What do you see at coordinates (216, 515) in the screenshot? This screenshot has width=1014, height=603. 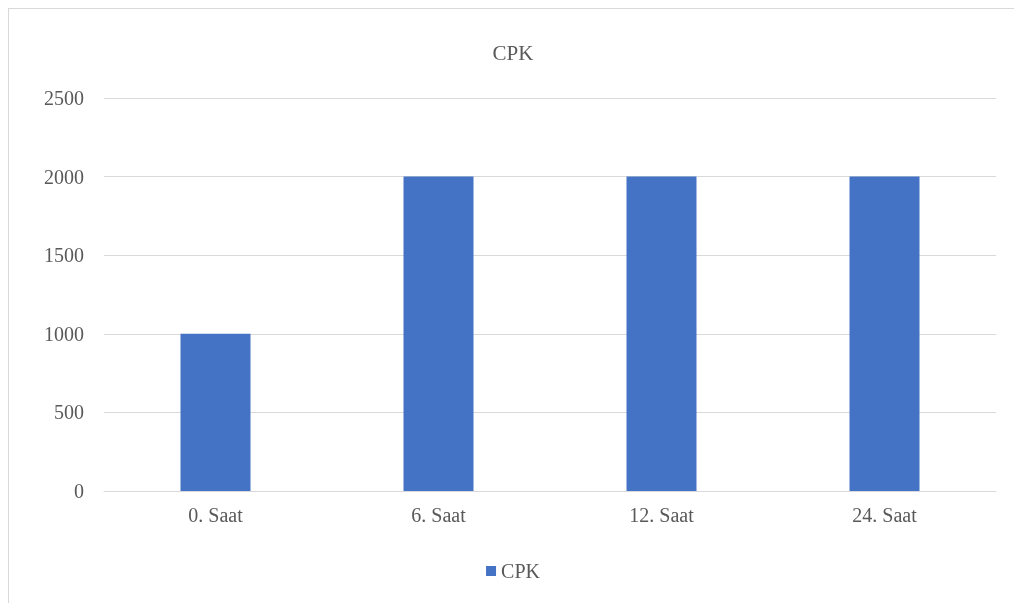 I see `x-tick-label: 0. Saat` at bounding box center [216, 515].